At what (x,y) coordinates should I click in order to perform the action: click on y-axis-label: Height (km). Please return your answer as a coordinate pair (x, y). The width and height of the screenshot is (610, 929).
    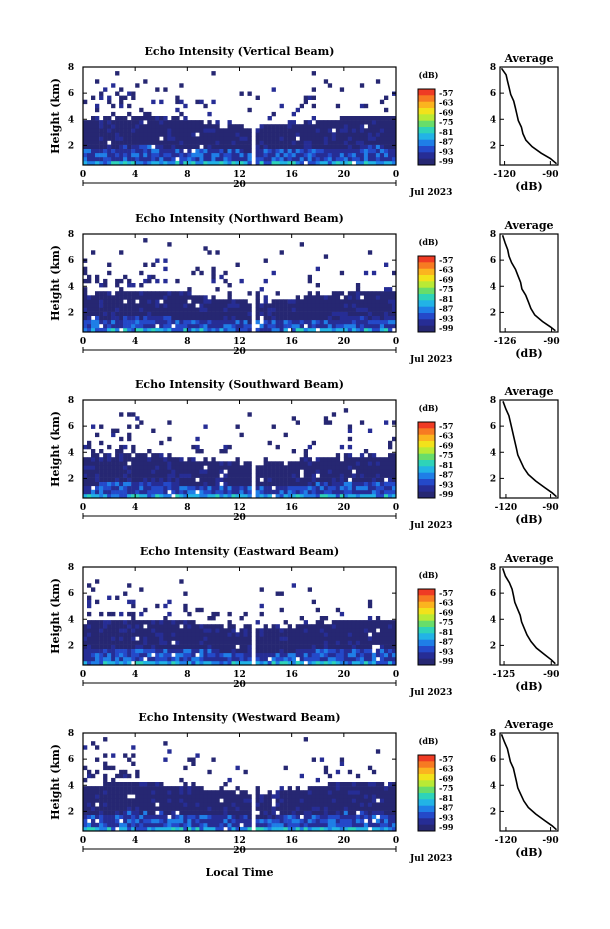
    Looking at the image, I should click on (55, 116).